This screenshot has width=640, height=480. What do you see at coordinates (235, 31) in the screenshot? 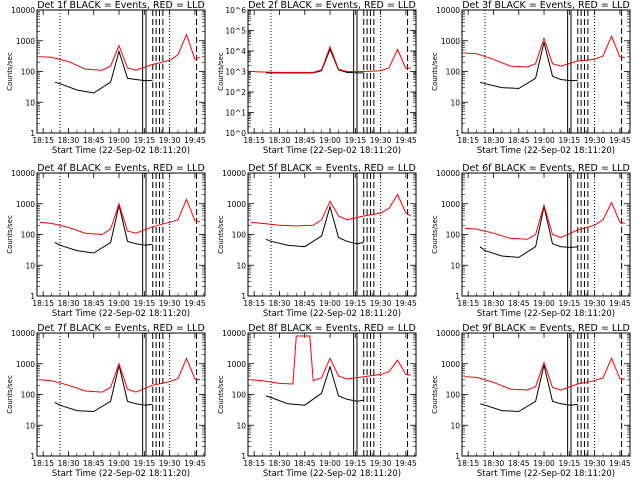
I see `y-tick-label: 10^5` at bounding box center [235, 31].